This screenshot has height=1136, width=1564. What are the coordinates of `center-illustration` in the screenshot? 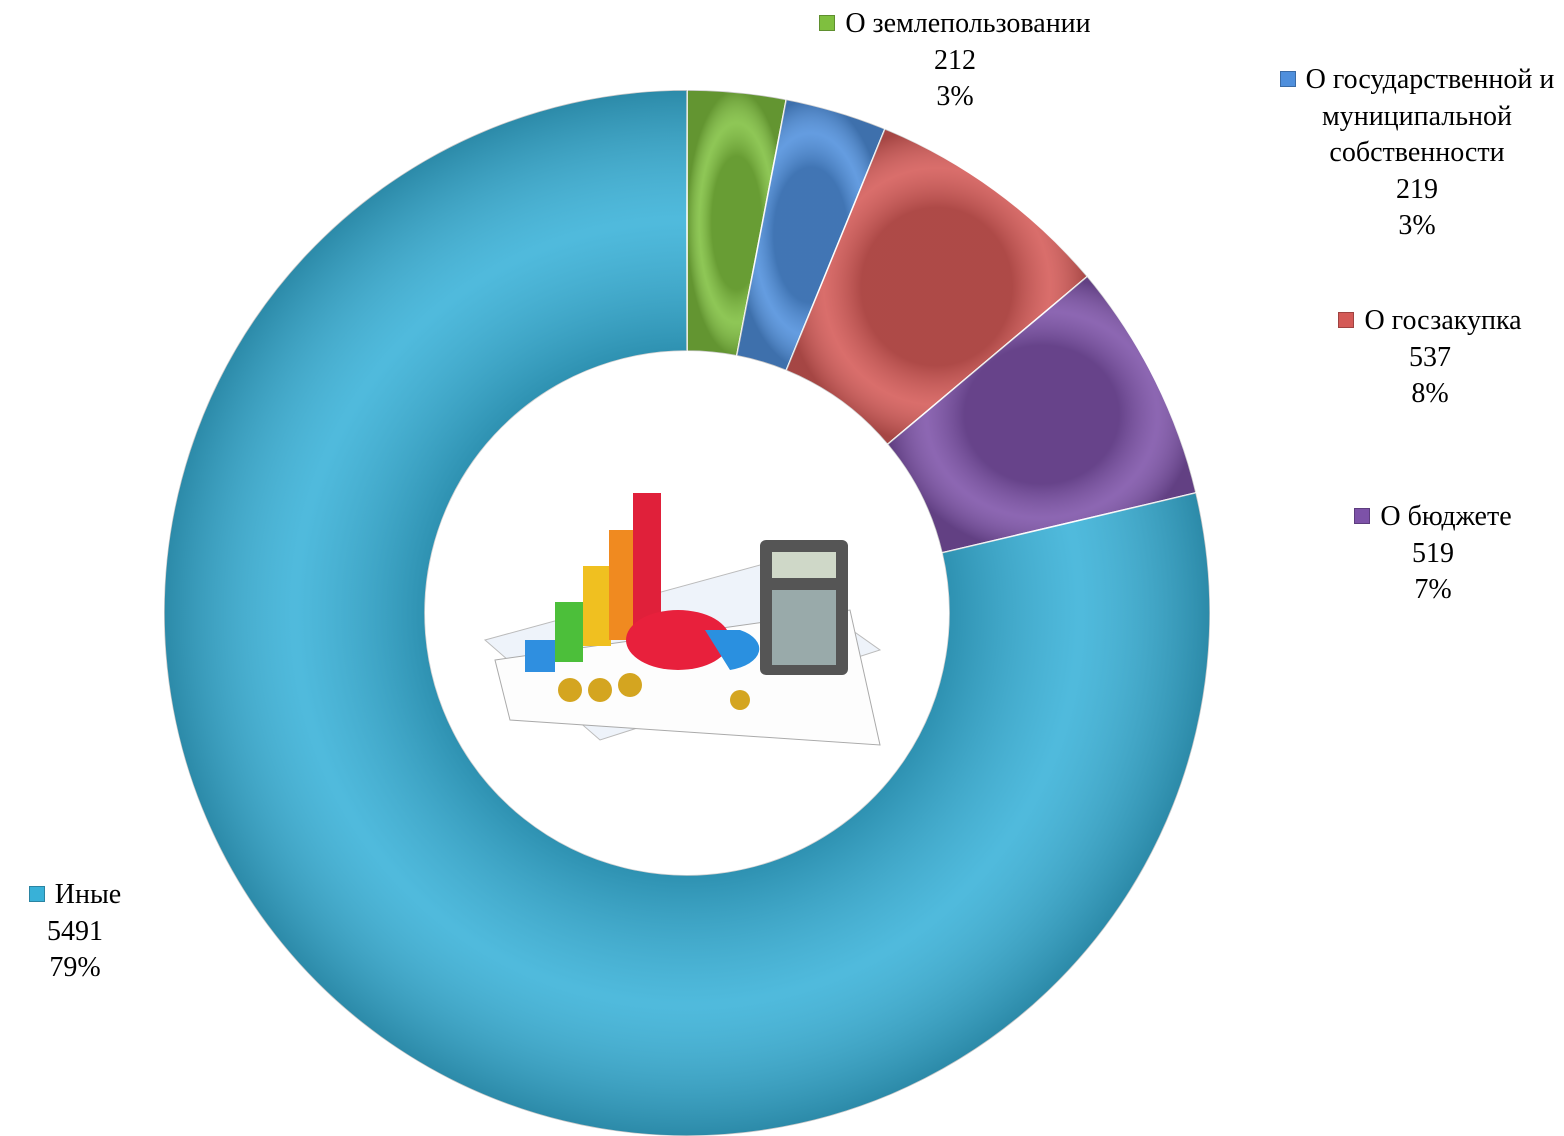 It's located at (682, 619).